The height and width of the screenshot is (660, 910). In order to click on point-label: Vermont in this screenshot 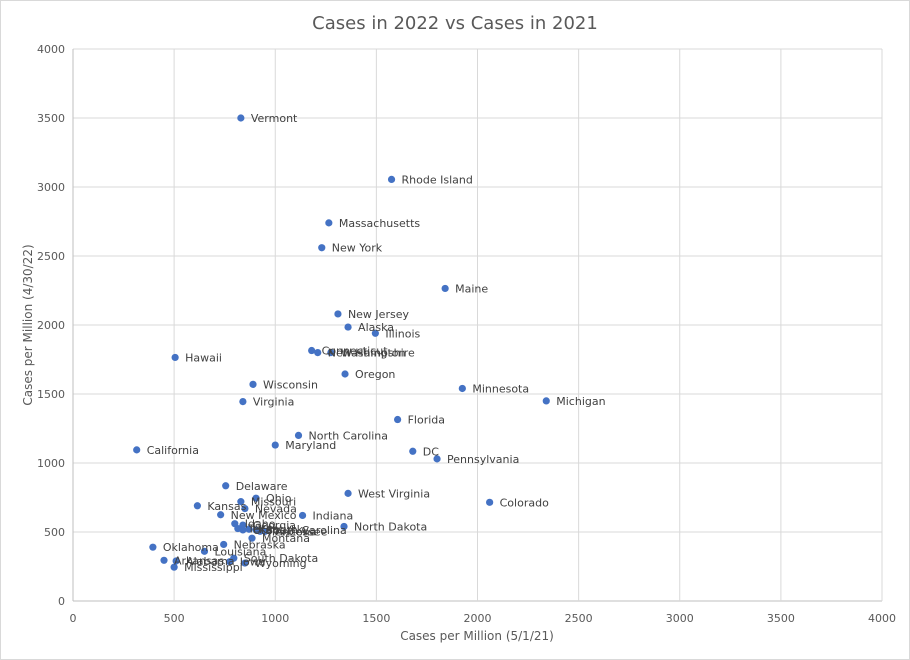, I will do `click(274, 118)`.